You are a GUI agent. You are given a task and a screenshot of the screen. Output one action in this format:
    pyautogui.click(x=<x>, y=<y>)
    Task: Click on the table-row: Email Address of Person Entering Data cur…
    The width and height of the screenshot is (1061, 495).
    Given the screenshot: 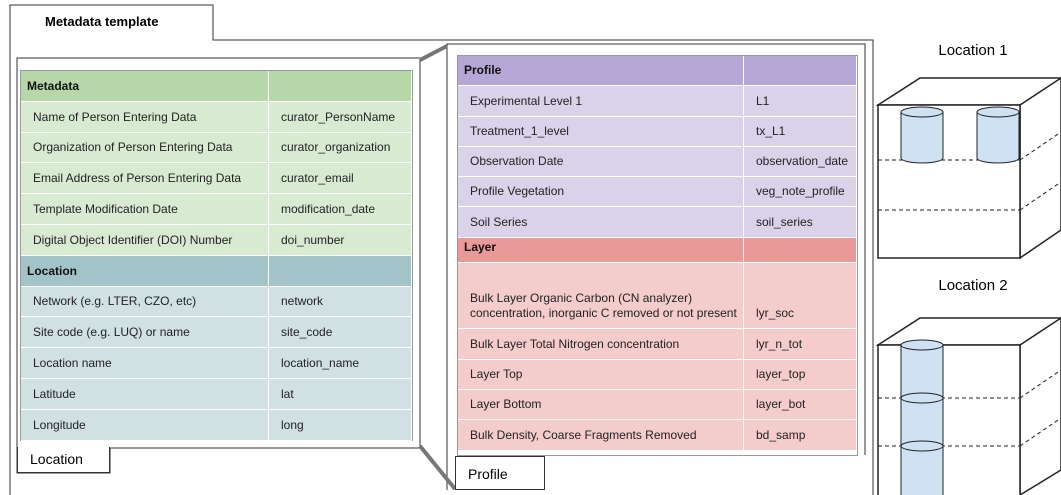 What is the action you would take?
    pyautogui.click(x=216, y=179)
    